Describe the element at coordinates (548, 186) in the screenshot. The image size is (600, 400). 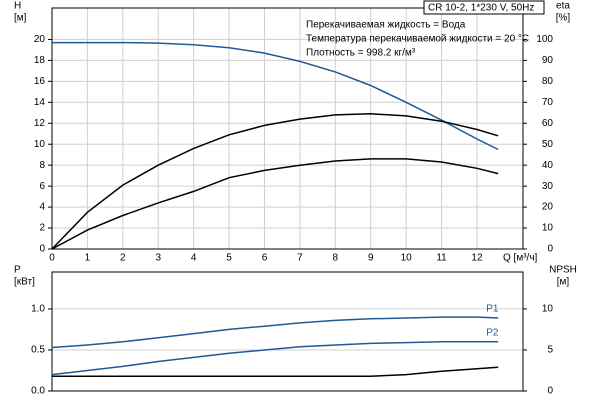
I see `y2-tick-label: 30` at that location.